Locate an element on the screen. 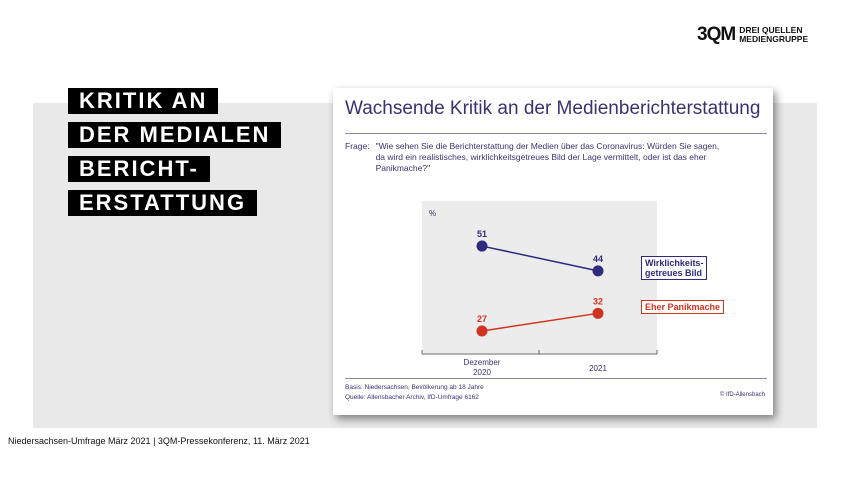  data-label: 32 is located at coordinates (598, 301).